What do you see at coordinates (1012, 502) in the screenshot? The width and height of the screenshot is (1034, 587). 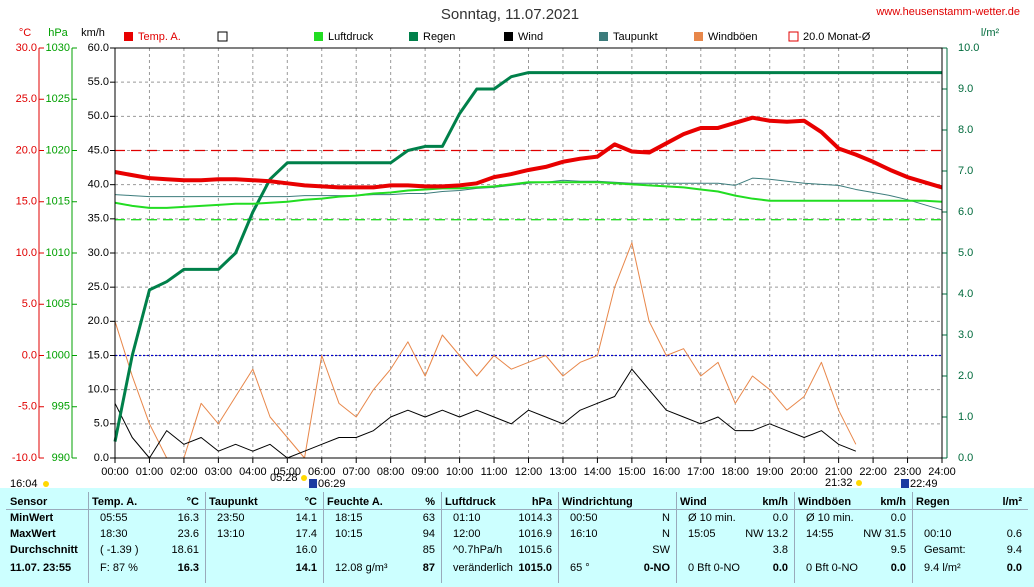 I see `column-unit: l/m²` at bounding box center [1012, 502].